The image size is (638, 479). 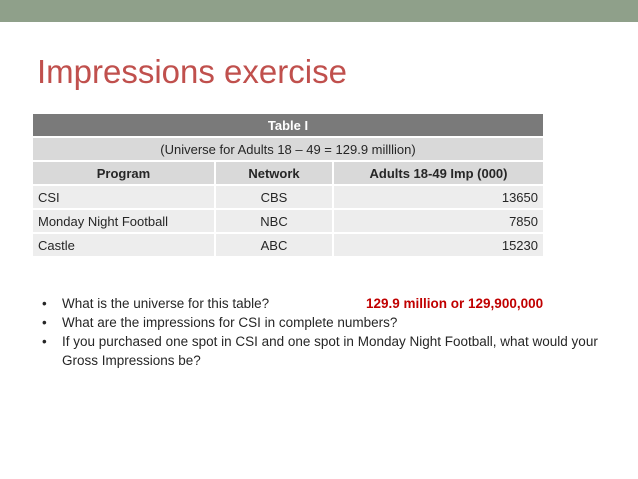 I want to click on slide-title: Impressions exercise, so click(x=192, y=71).